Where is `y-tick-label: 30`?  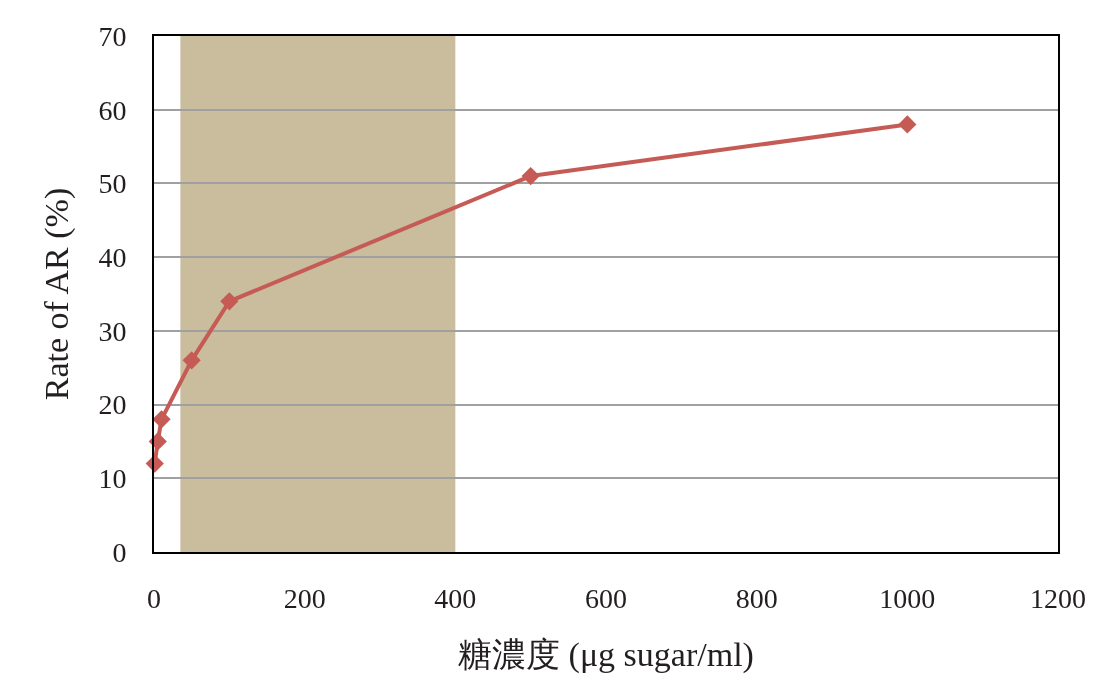
y-tick-label: 30 is located at coordinates (112, 331).